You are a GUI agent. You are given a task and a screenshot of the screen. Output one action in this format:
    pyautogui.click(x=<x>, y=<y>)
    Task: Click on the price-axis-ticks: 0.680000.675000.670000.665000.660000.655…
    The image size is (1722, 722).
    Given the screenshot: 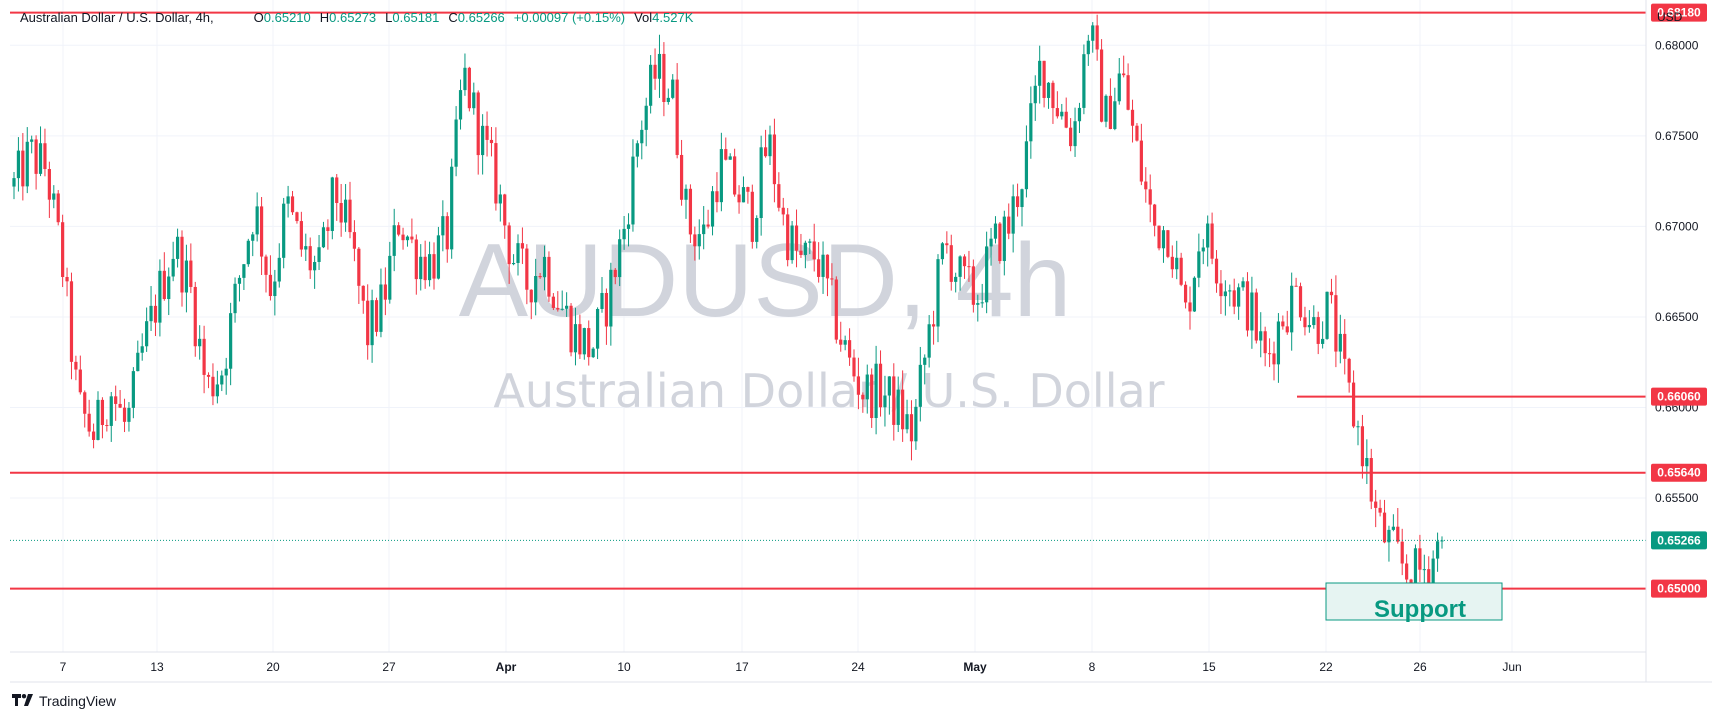 What is the action you would take?
    pyautogui.click(x=1677, y=271)
    